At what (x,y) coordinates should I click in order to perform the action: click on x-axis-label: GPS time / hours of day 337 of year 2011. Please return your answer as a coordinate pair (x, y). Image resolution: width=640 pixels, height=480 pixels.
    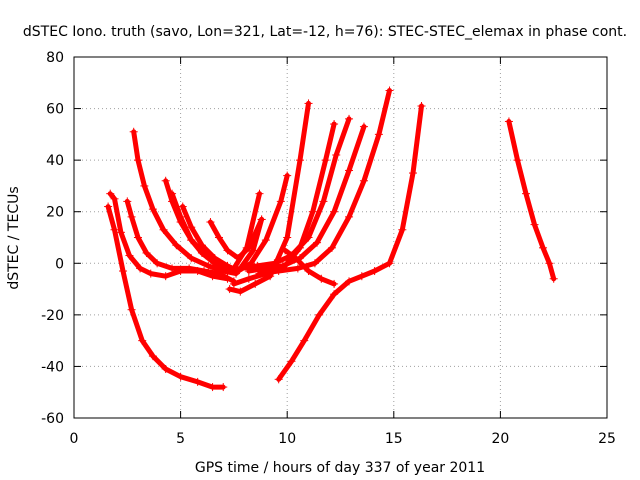
    Looking at the image, I should click on (340, 468).